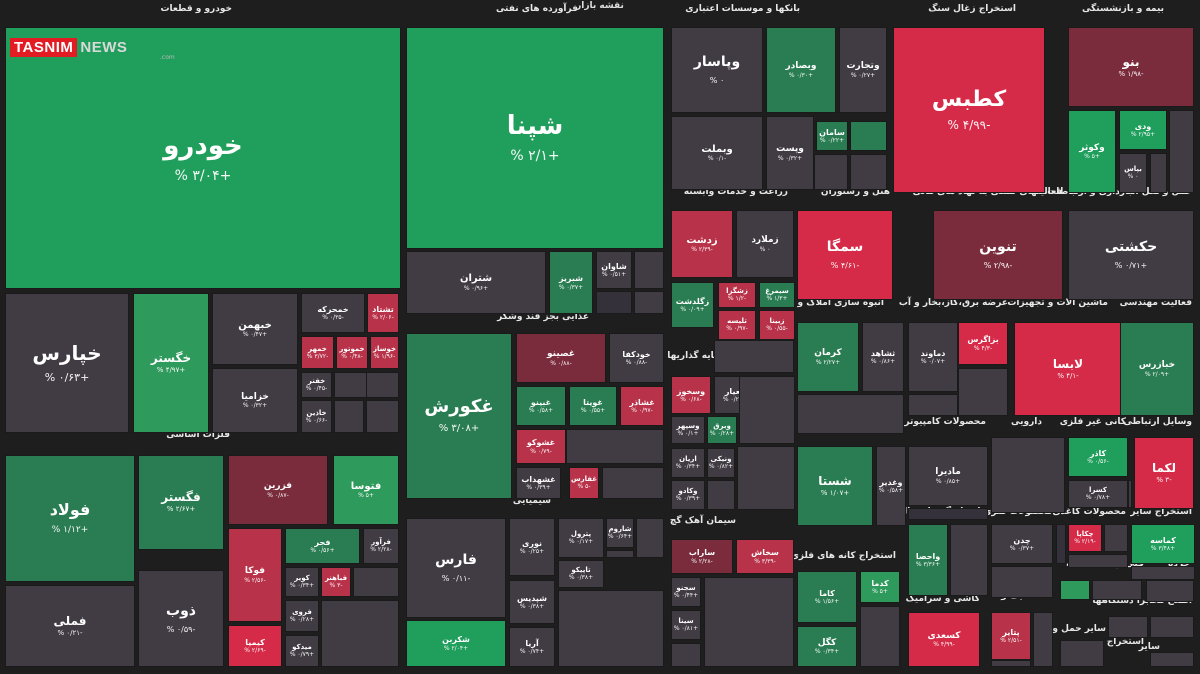 This screenshot has width=1200, height=674. Describe the element at coordinates (737, 325) in the screenshot. I see `ticker-tile: تلیسه -۰/۹۷ %` at that location.